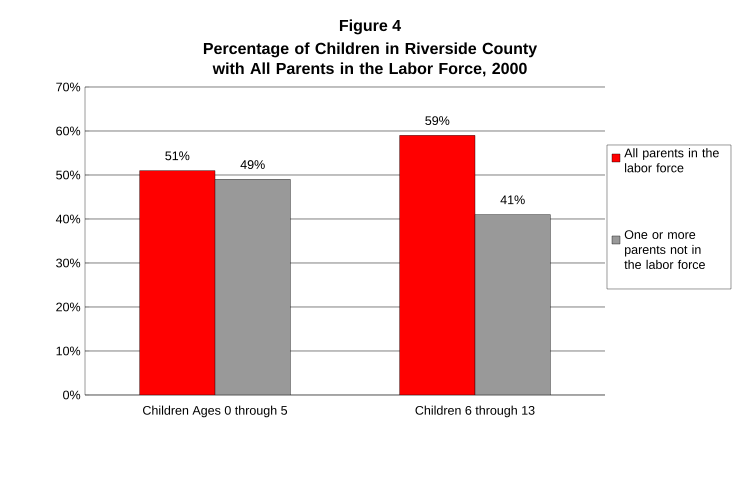  I want to click on x-tick-label: Children 6 through 13, so click(475, 412).